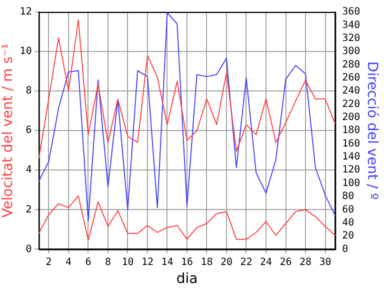  Describe the element at coordinates (226, 262) in the screenshot. I see `x-tick-label: 20` at that location.